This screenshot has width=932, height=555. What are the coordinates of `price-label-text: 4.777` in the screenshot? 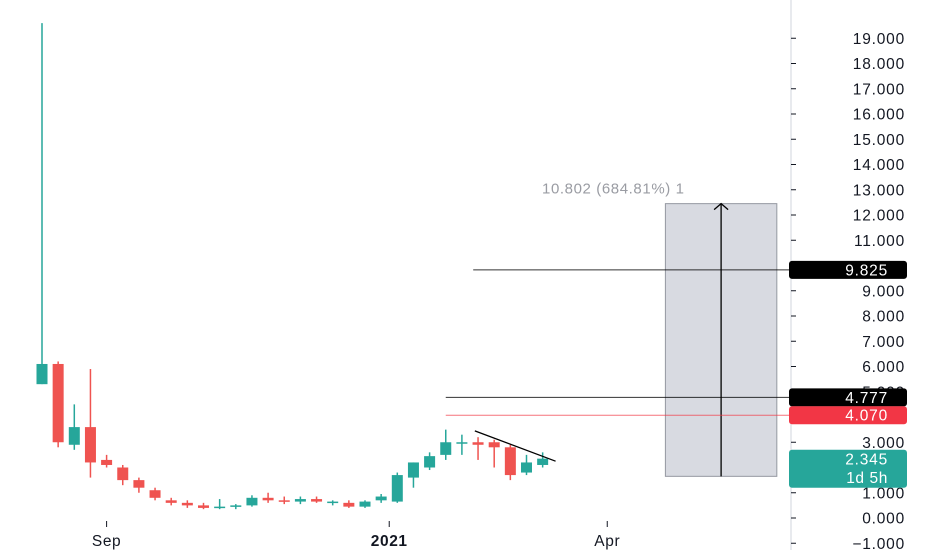 It's located at (866, 398).